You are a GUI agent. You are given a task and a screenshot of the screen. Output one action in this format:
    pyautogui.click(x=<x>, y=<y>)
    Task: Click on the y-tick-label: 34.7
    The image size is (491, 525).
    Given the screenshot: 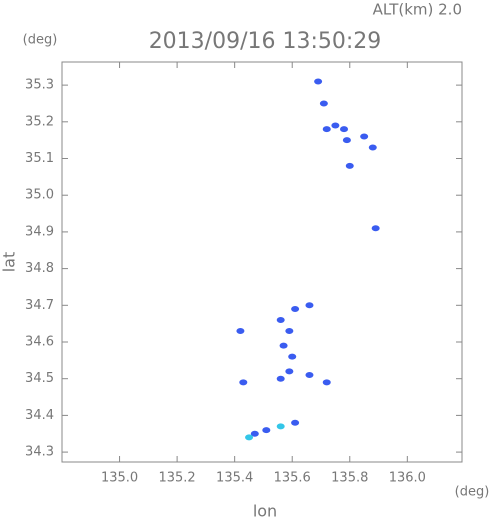 What is the action you would take?
    pyautogui.click(x=39, y=305)
    